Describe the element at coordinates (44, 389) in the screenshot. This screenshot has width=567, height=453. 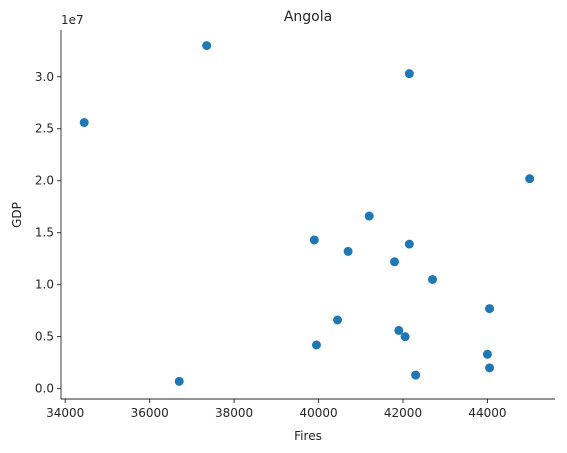
I see `y-tick-label: 0.0` at that location.